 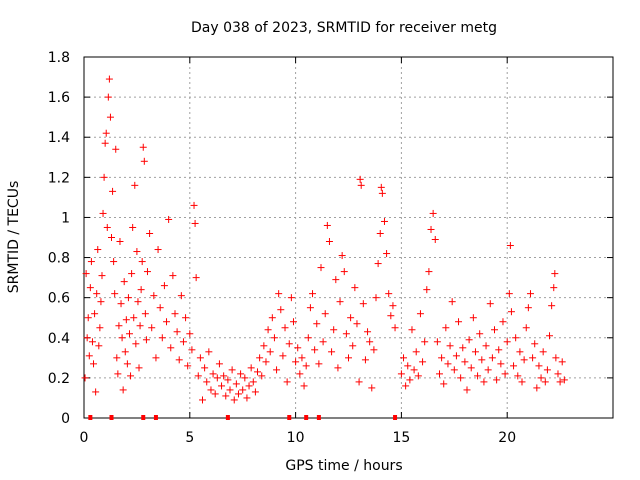 What do you see at coordinates (59, 238) in the screenshot?
I see `y-tick-labels: 0 0.2 0.4 0.6 0.8 1 1.2 1.4 1.6 1.8` at bounding box center [59, 238].